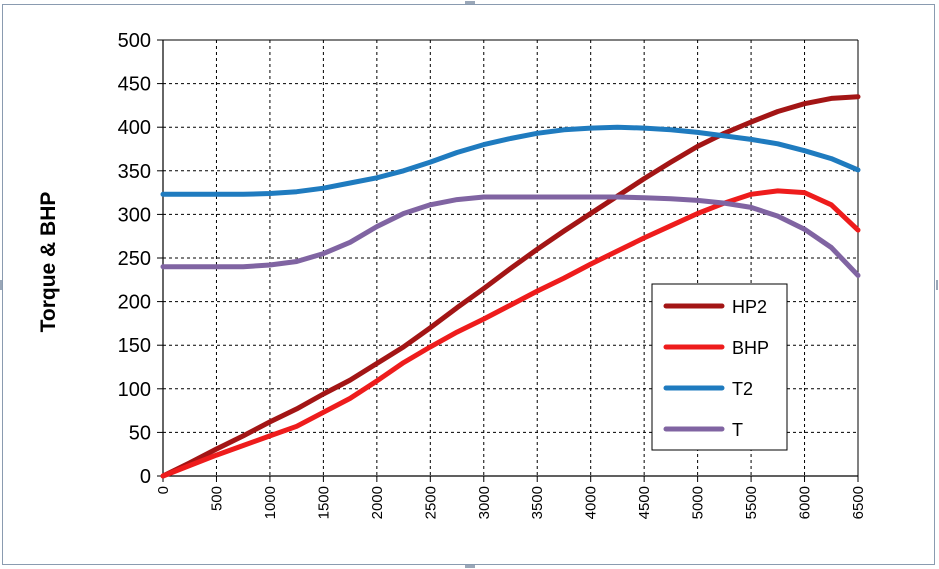 The image size is (939, 569). I want to click on resize-handle-bottom, so click(470, 566).